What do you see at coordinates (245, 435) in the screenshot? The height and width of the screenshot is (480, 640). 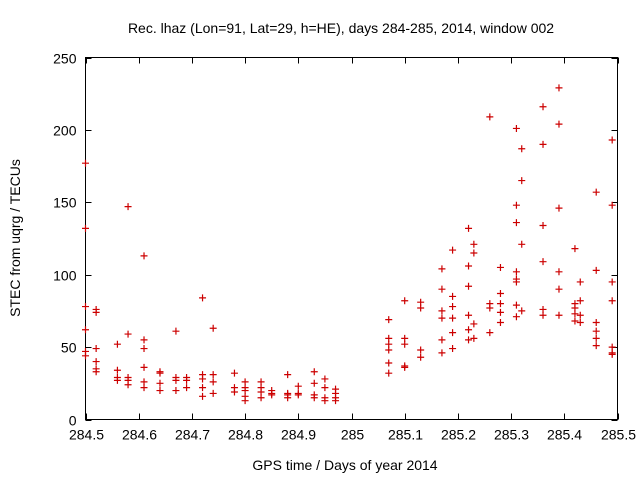 I see `x-tick-label: 284.8` at bounding box center [245, 435].